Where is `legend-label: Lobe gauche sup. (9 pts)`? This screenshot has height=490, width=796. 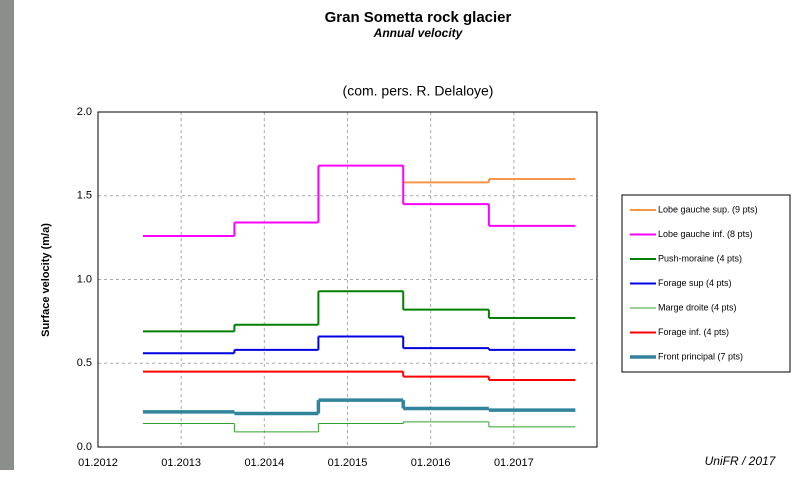
legend-label: Lobe gauche sup. (9 pts) is located at coordinates (708, 209).